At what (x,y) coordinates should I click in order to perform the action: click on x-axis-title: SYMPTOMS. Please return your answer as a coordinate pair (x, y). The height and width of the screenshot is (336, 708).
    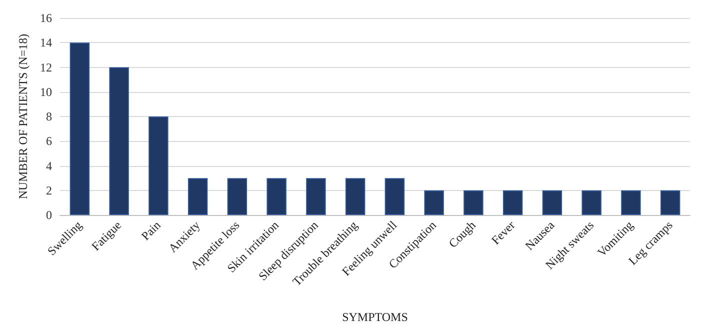
    Looking at the image, I should click on (375, 317).